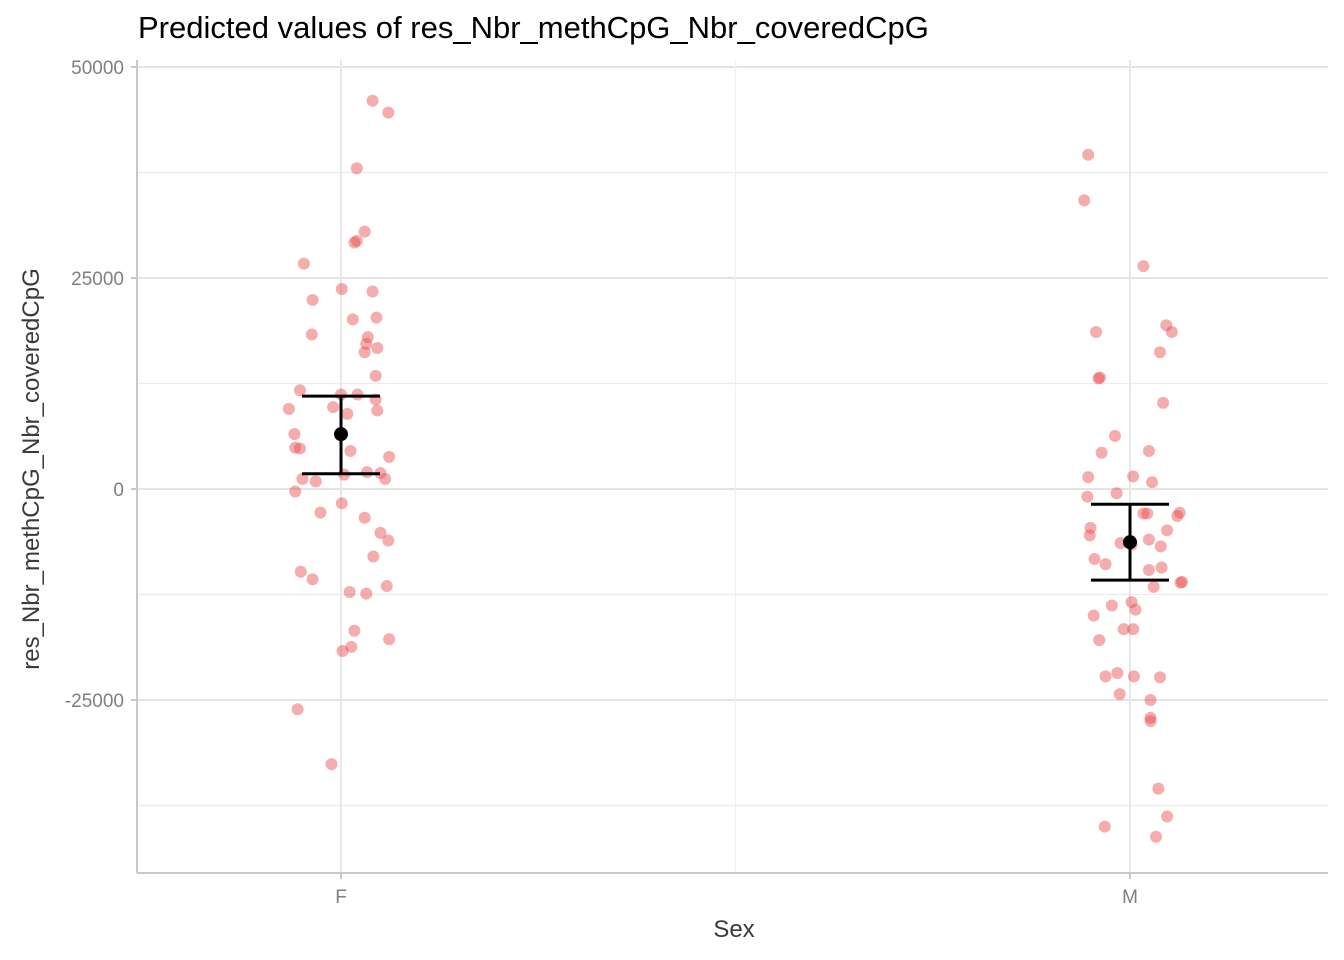 This screenshot has height=960, width=1344. What do you see at coordinates (733, 929) in the screenshot?
I see `x-axis-title: Sex` at bounding box center [733, 929].